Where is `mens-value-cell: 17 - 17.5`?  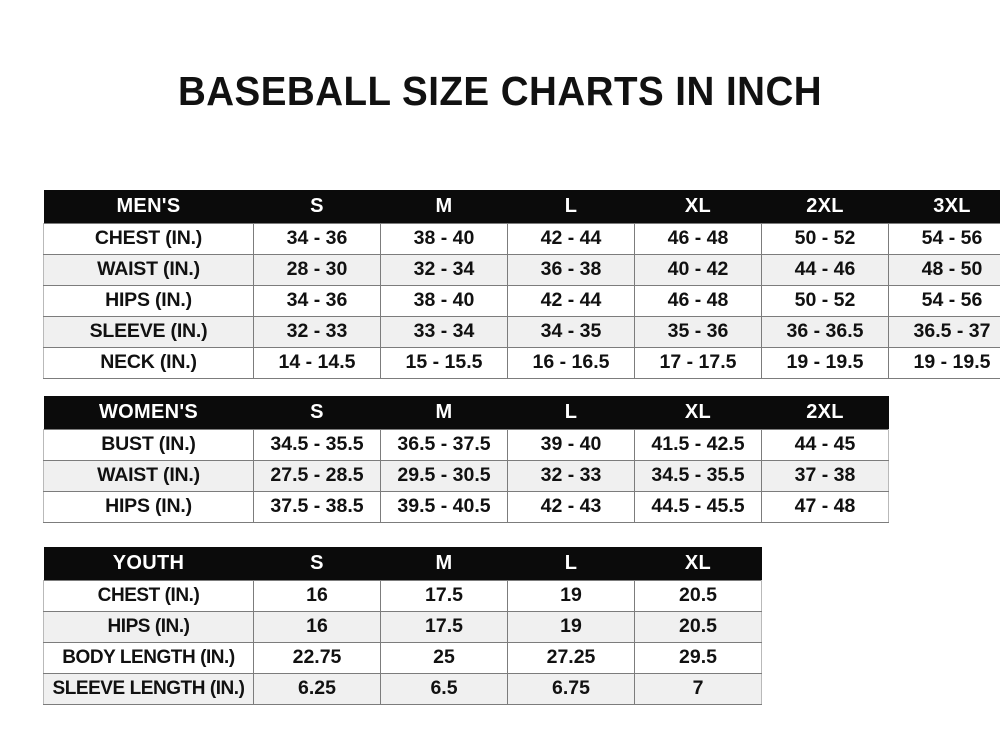 mens-value-cell: 17 - 17.5 is located at coordinates (698, 362).